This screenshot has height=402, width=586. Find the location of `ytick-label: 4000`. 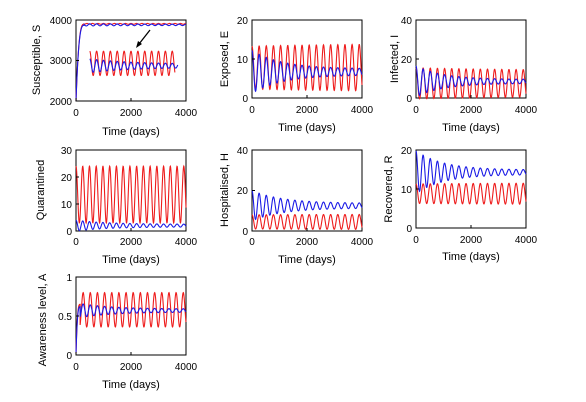

ytick-label: 4000 is located at coordinates (61, 21).